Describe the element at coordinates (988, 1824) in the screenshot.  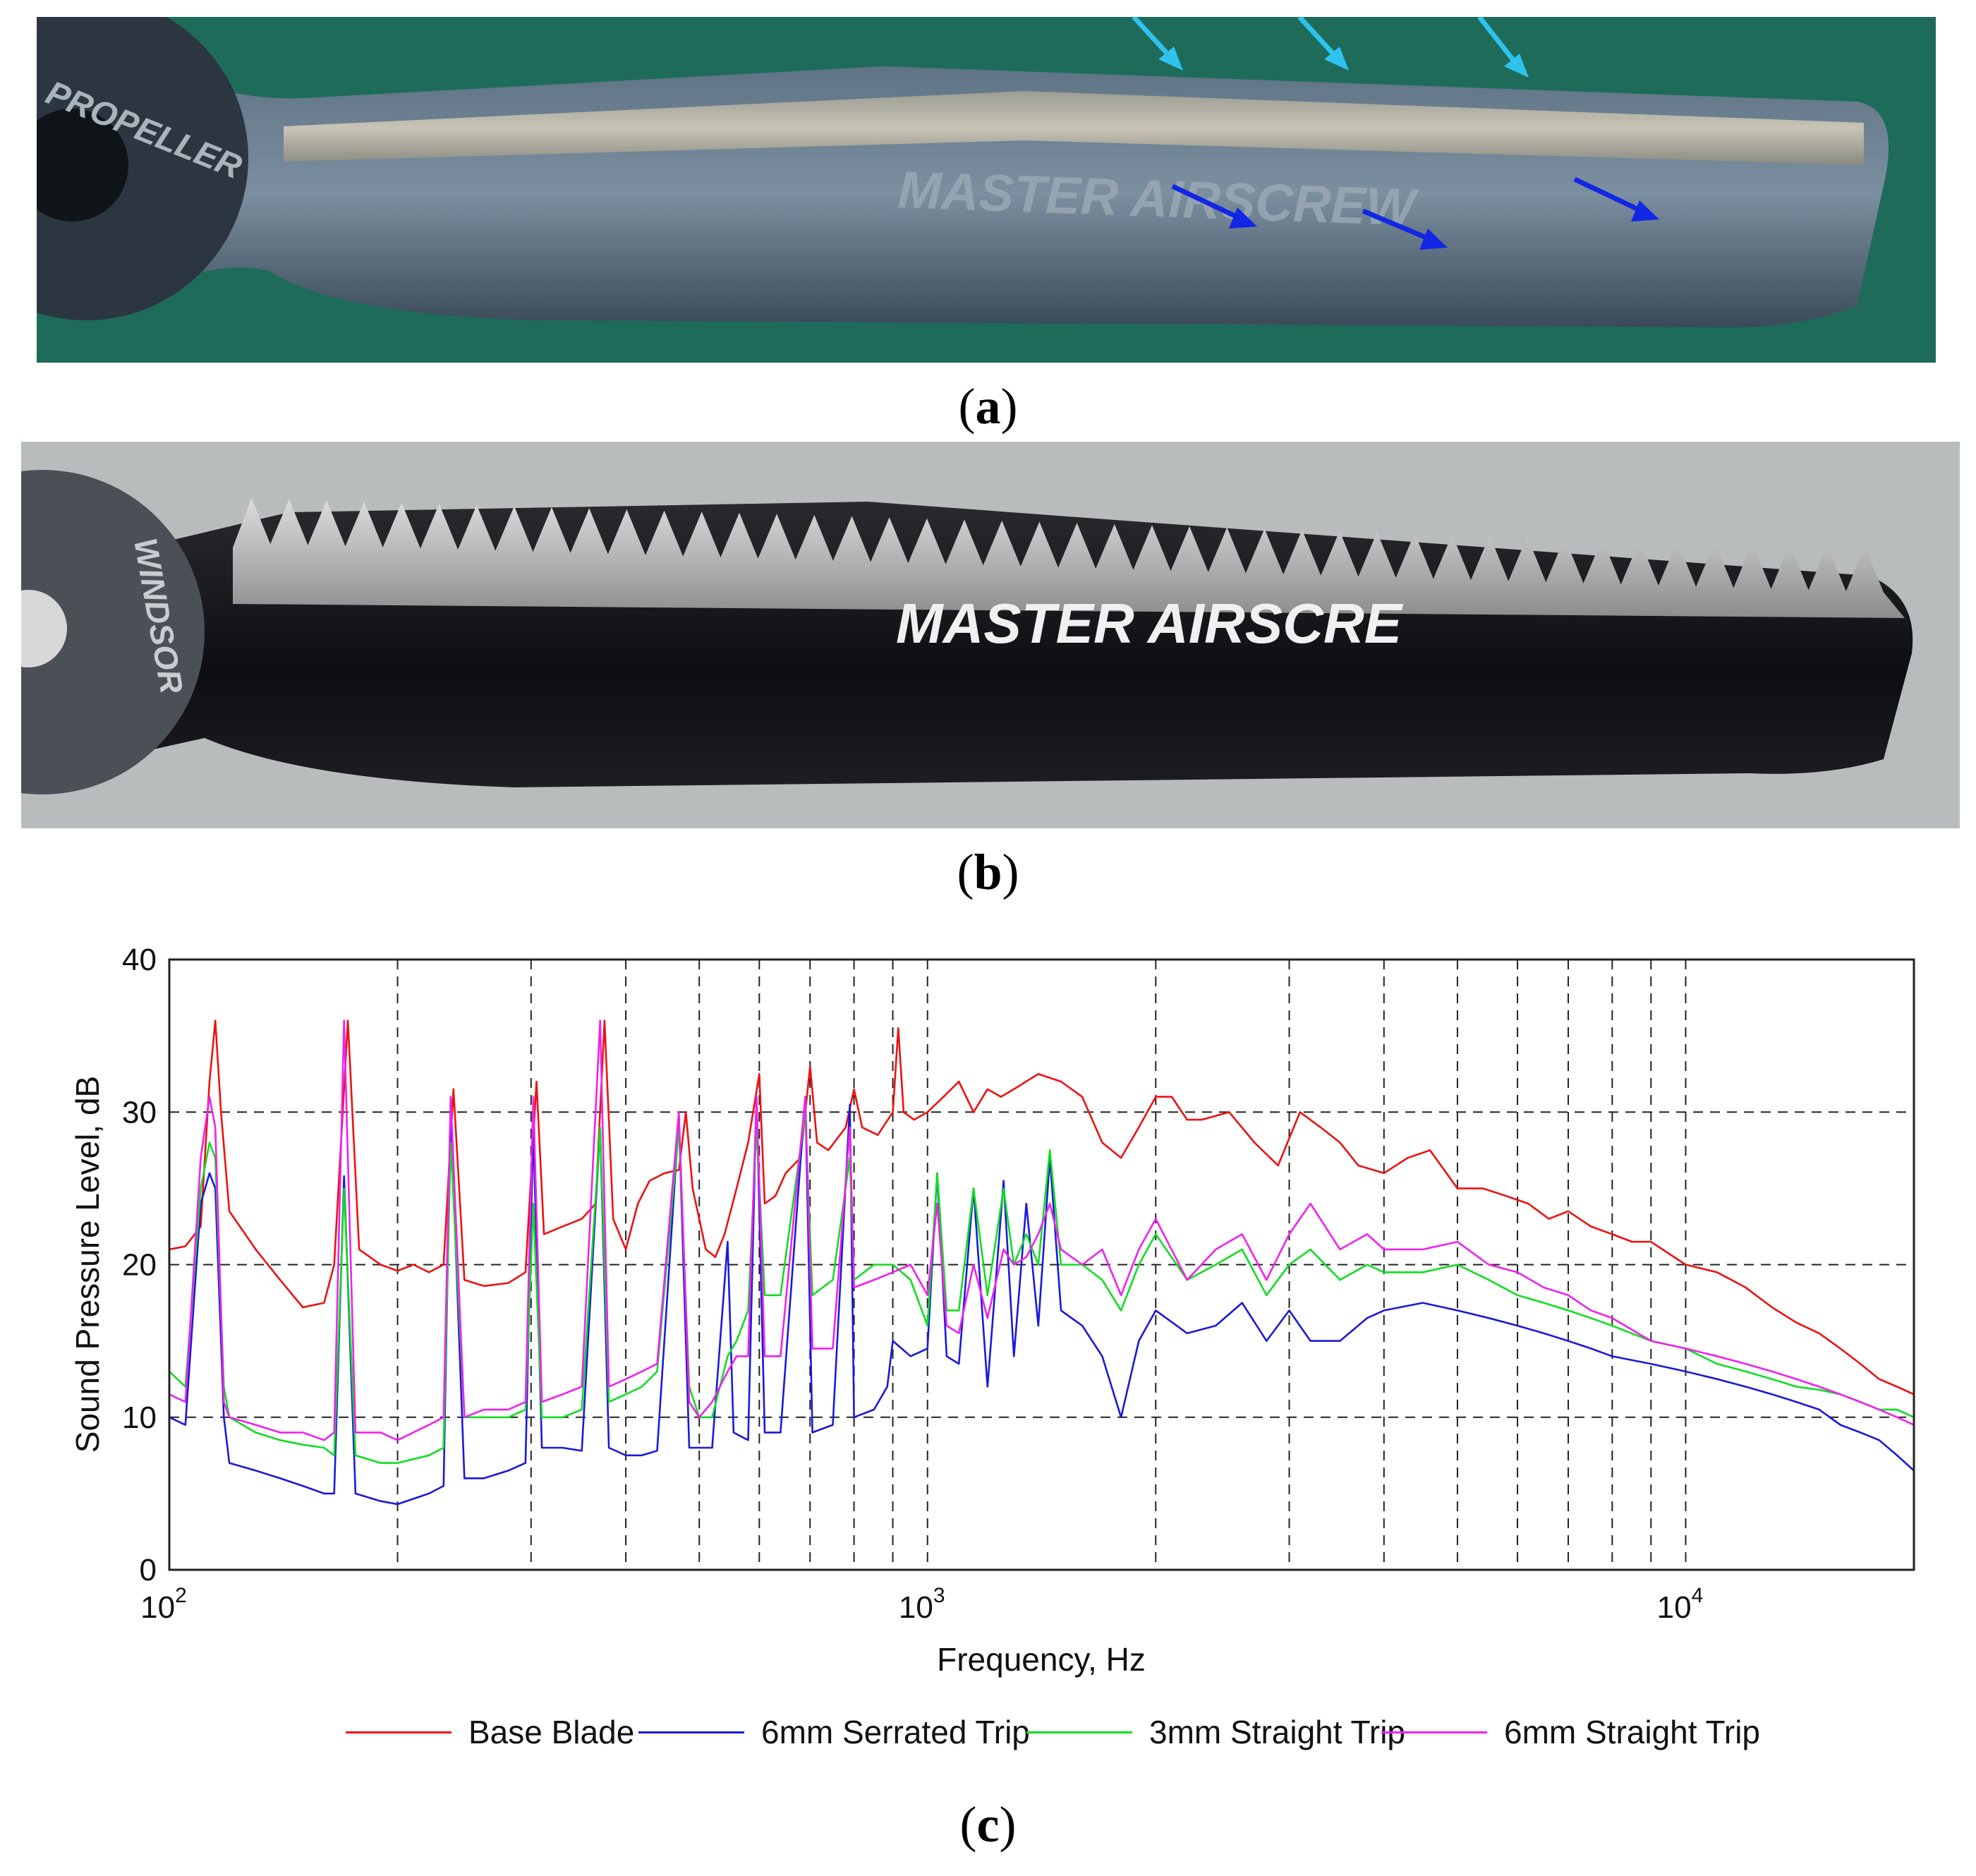
I see `caption-c: (c)` at that location.